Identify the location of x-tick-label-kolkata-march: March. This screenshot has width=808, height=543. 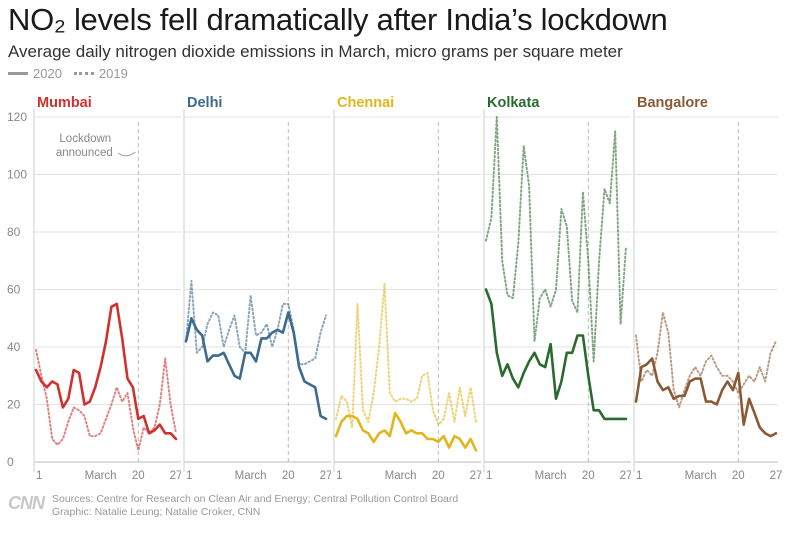
(551, 476).